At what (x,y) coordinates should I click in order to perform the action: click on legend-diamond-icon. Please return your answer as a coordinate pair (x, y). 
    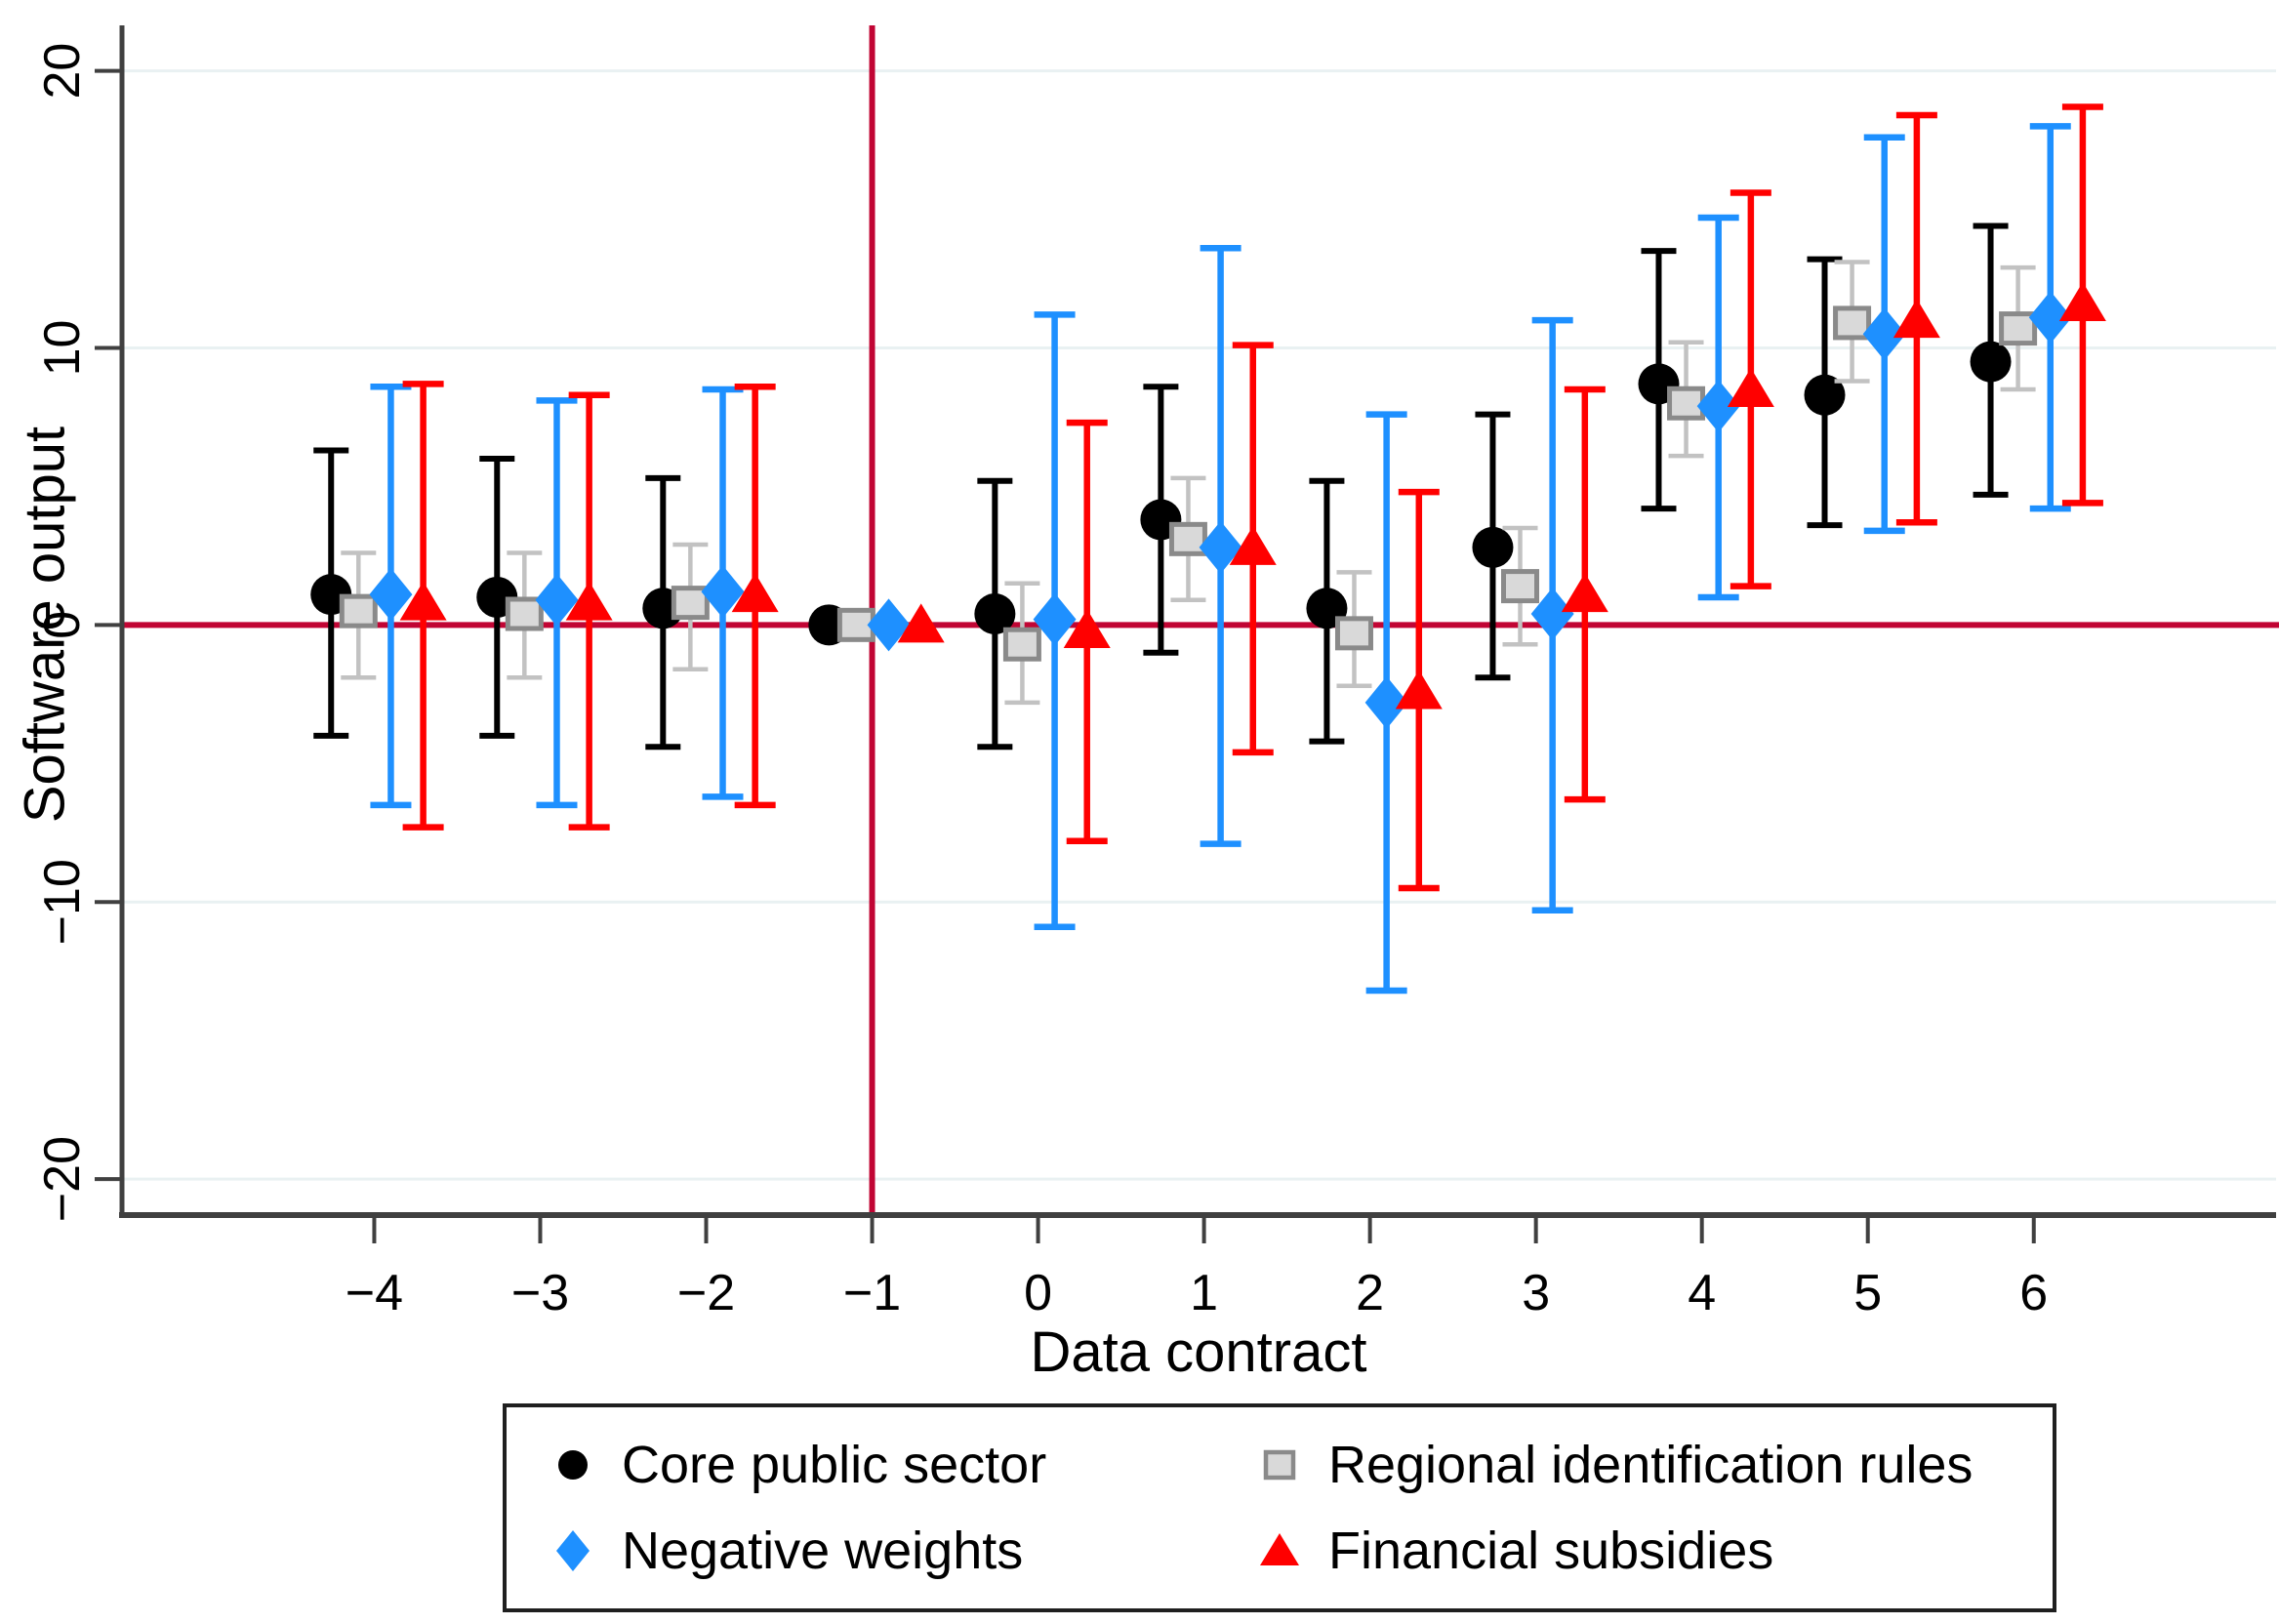
    Looking at the image, I should click on (573, 1550).